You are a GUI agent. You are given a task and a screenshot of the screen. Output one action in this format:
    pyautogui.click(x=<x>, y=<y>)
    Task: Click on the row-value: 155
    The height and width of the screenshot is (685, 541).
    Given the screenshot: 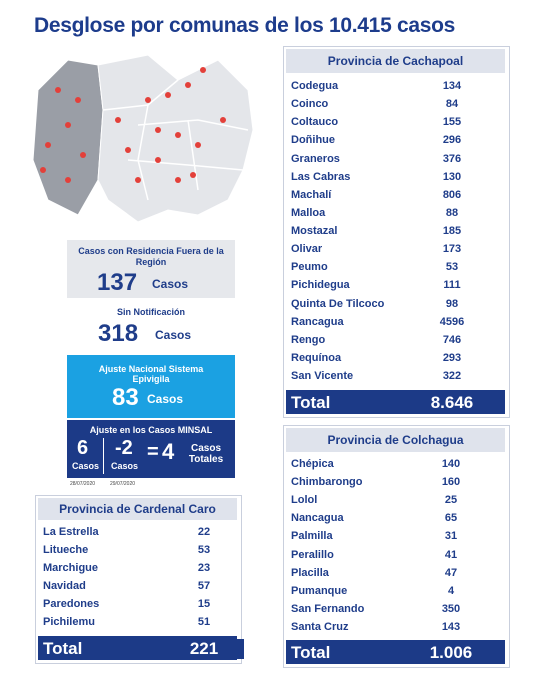 What is the action you would take?
    pyautogui.click(x=452, y=122)
    